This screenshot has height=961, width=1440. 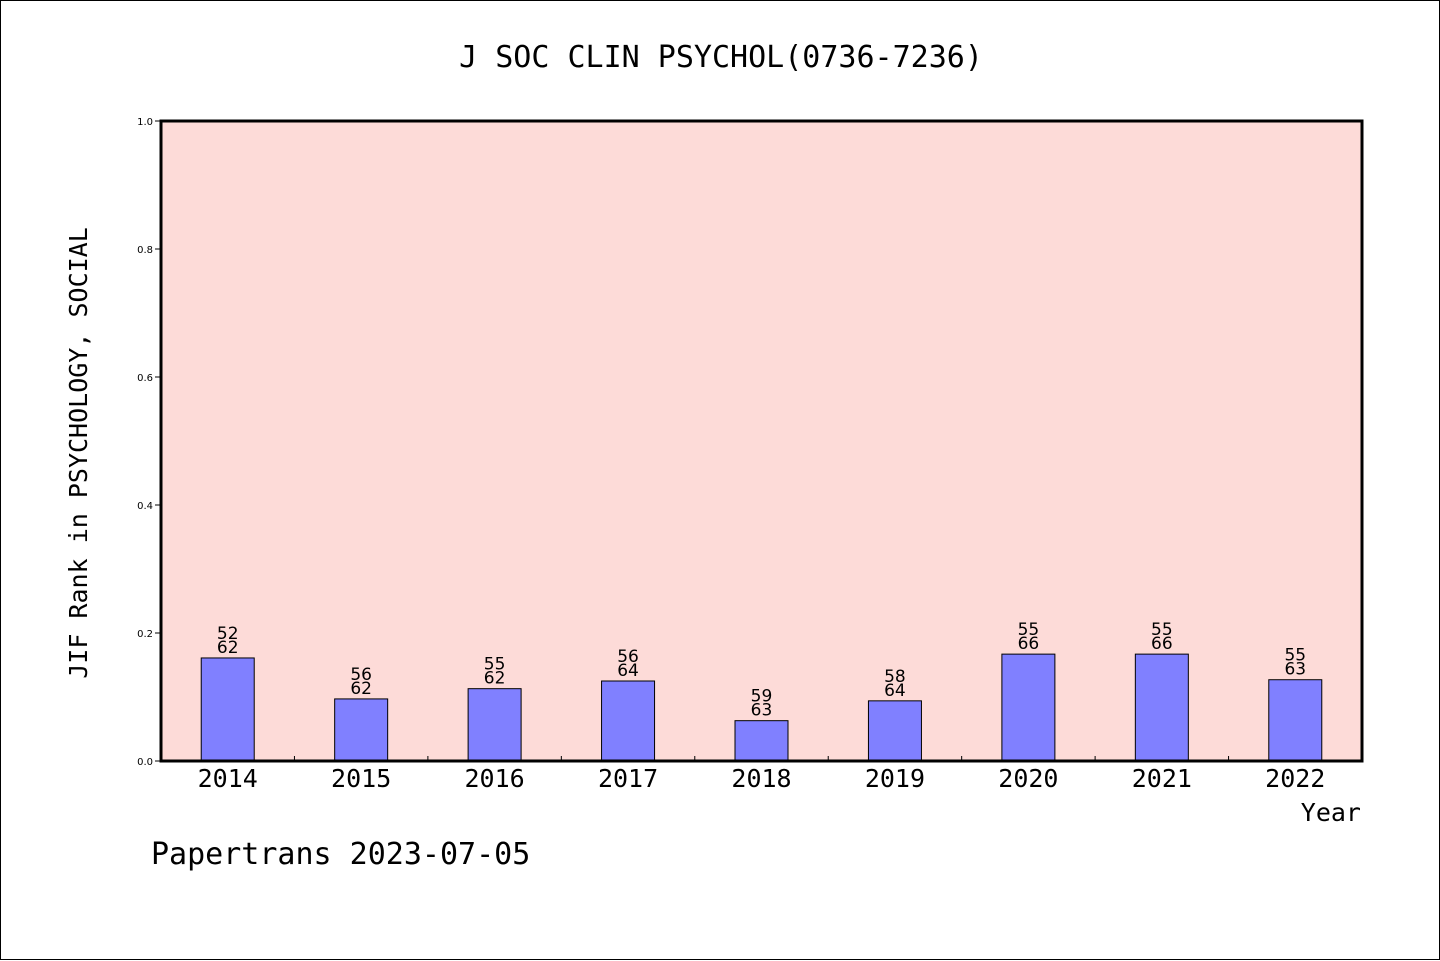 What do you see at coordinates (145, 378) in the screenshot?
I see `y-tick-label: 0.6` at bounding box center [145, 378].